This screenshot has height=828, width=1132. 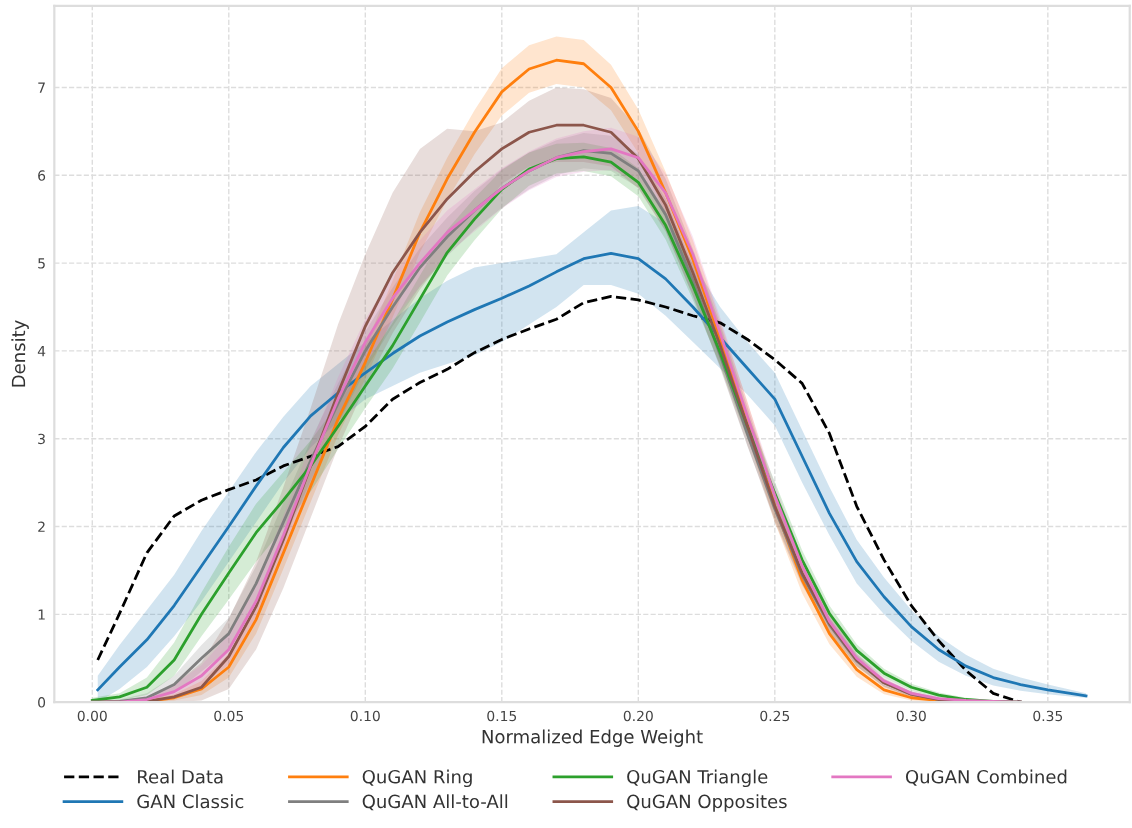 I want to click on legend-label: Real Data, so click(x=180, y=776).